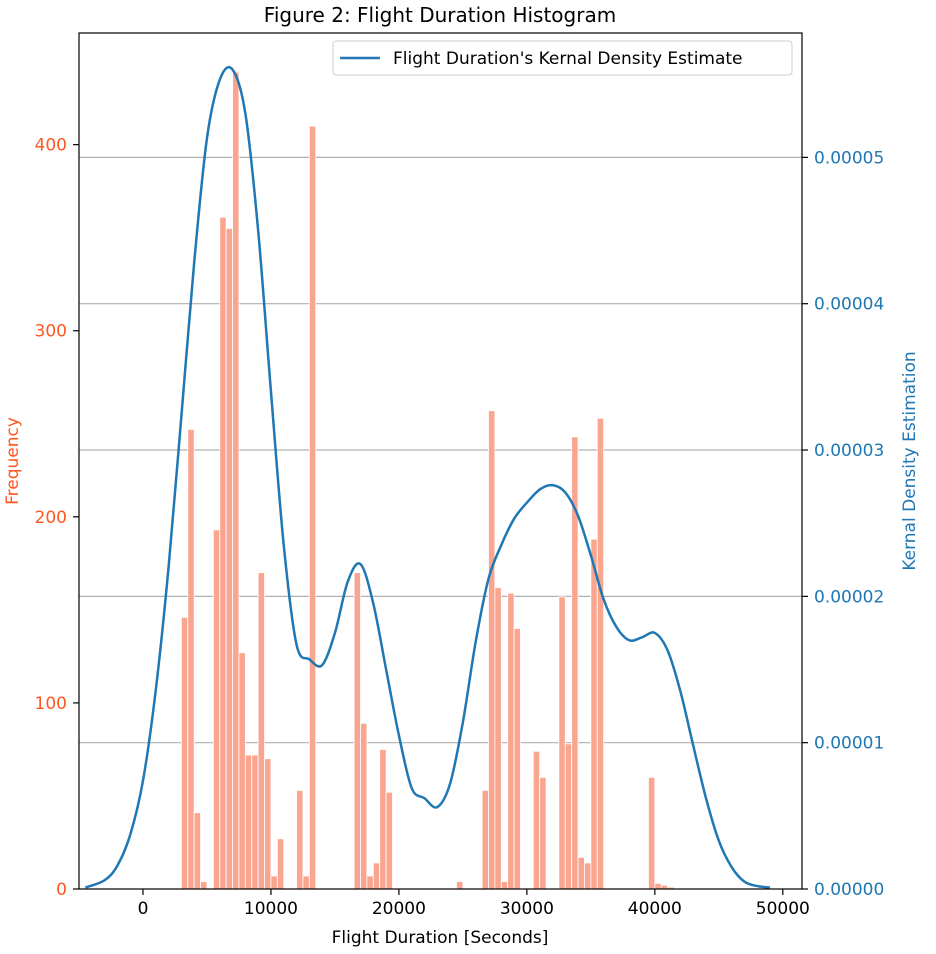 The height and width of the screenshot is (954, 936). Describe the element at coordinates (399, 909) in the screenshot. I see `x-tick-label: 20000` at that location.